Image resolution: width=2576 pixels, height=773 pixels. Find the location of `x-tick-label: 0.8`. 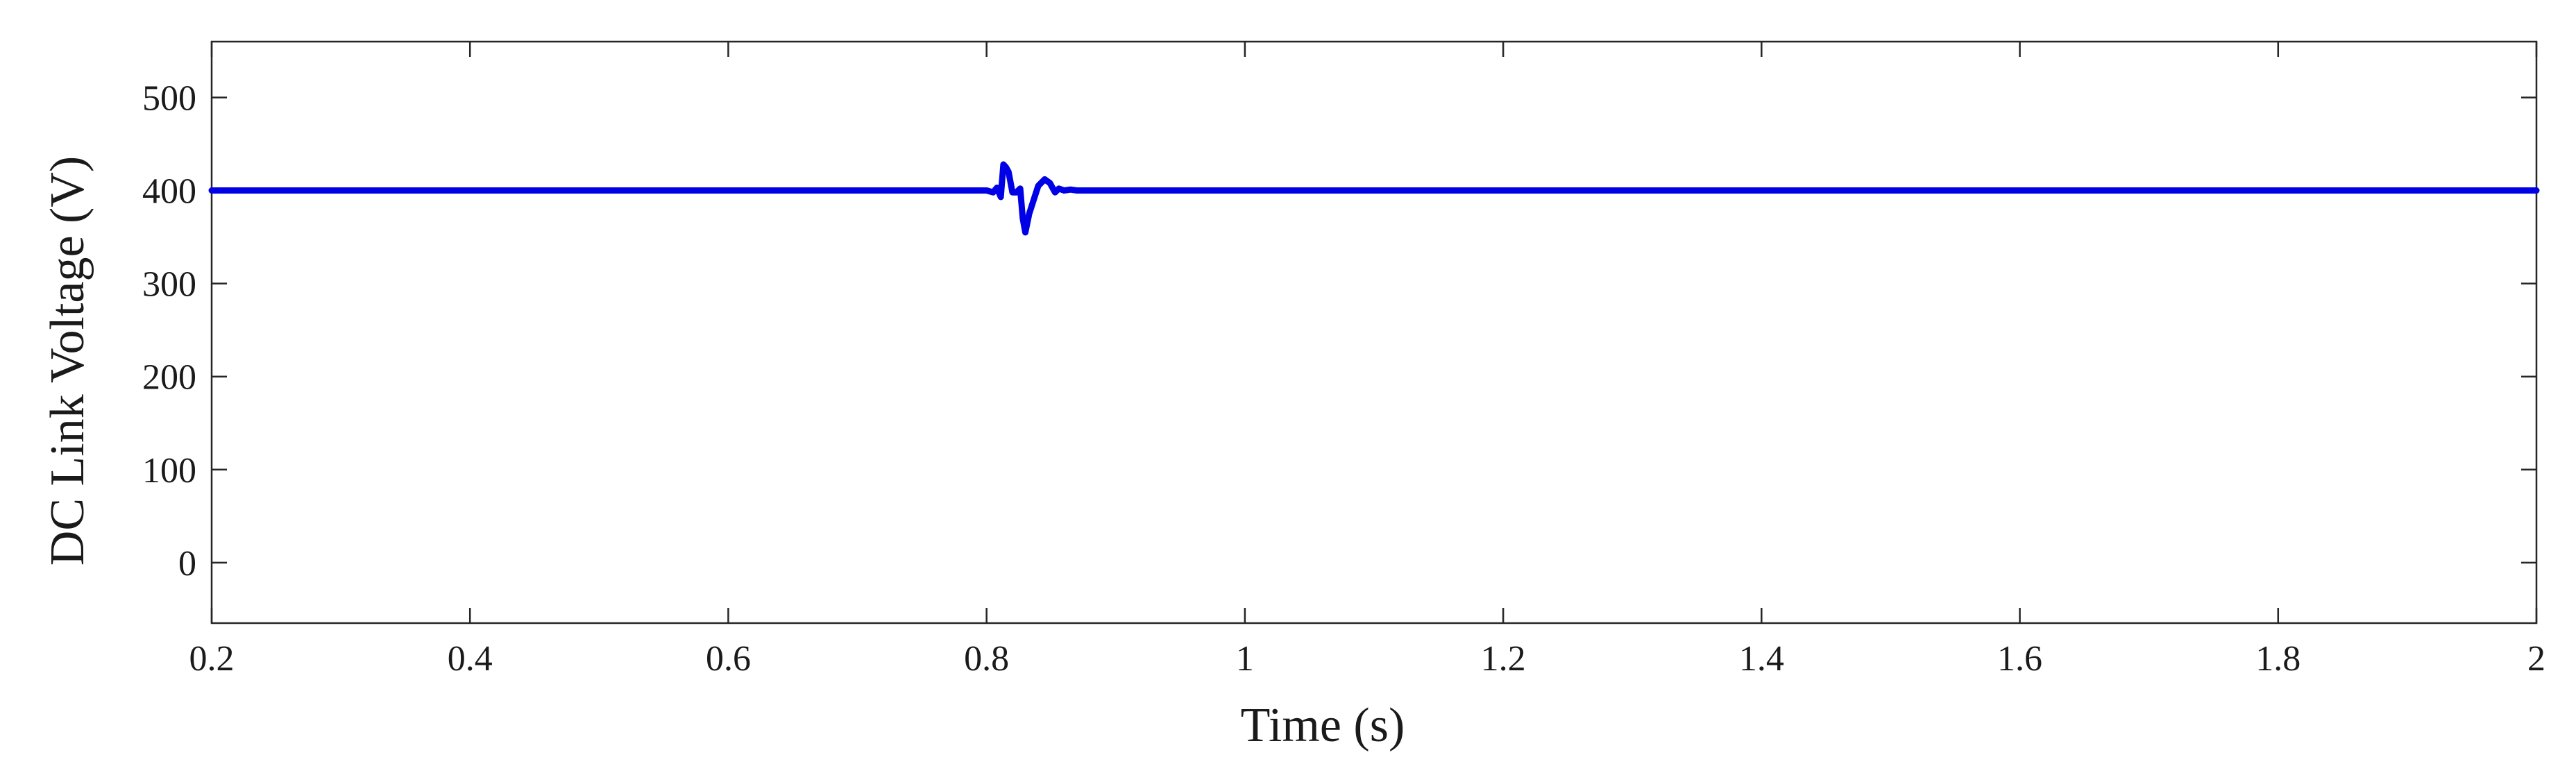

x-tick-label: 0.8 is located at coordinates (987, 659).